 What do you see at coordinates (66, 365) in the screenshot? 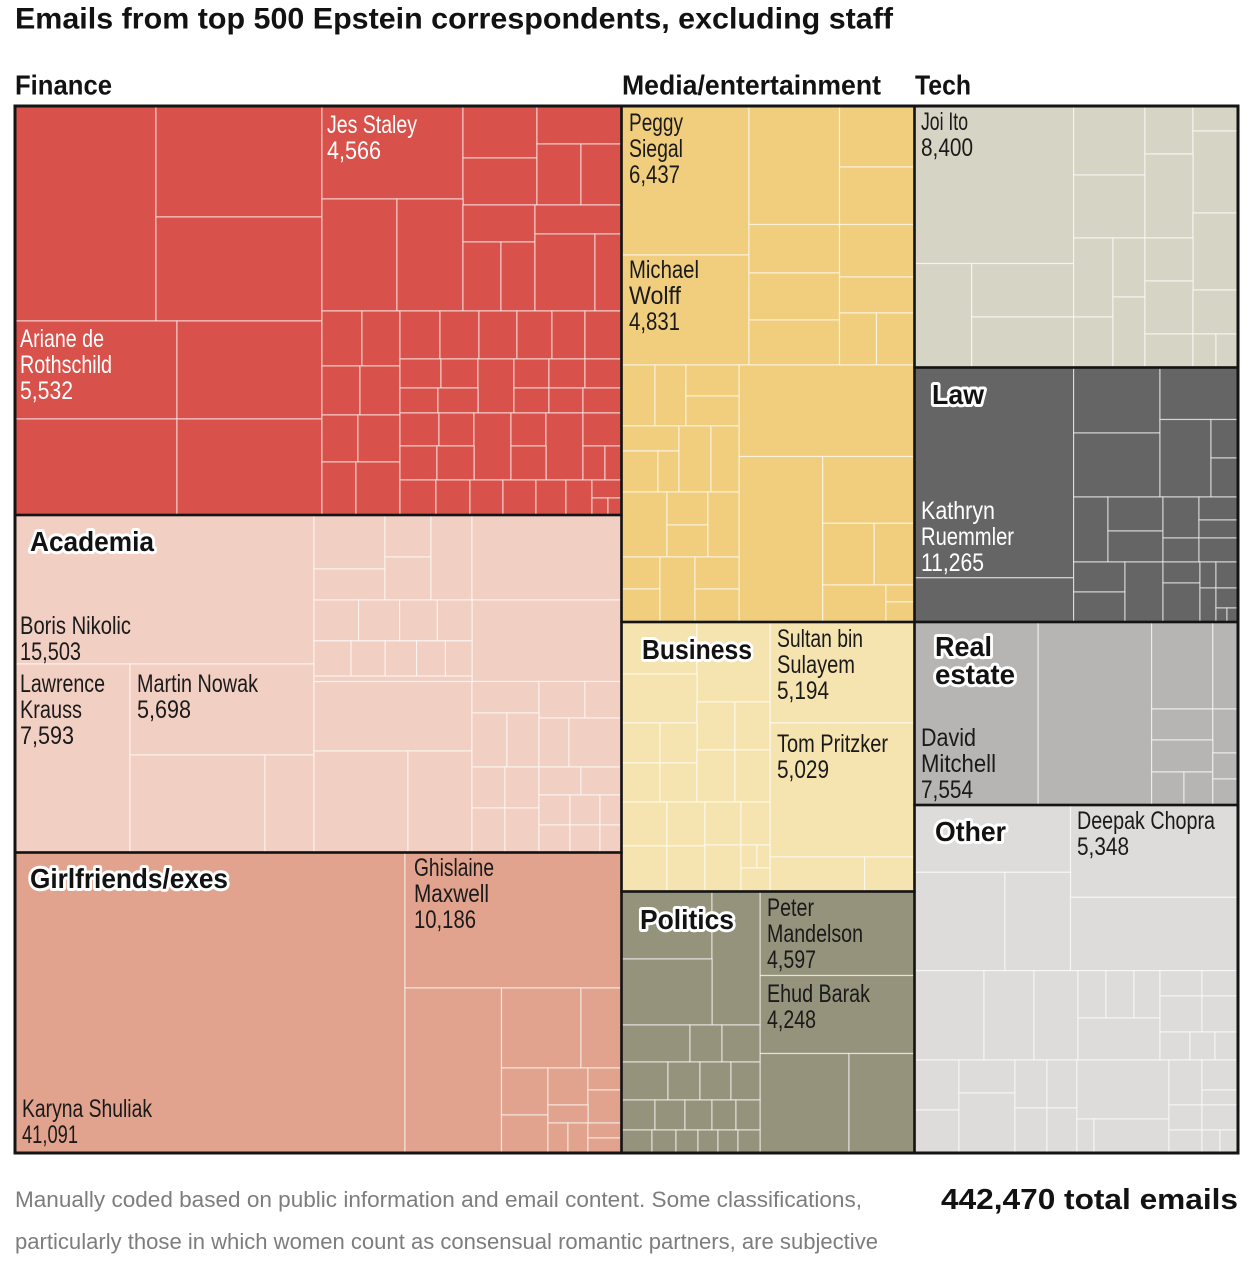
I see `svg-text: Rothschild` at bounding box center [66, 365].